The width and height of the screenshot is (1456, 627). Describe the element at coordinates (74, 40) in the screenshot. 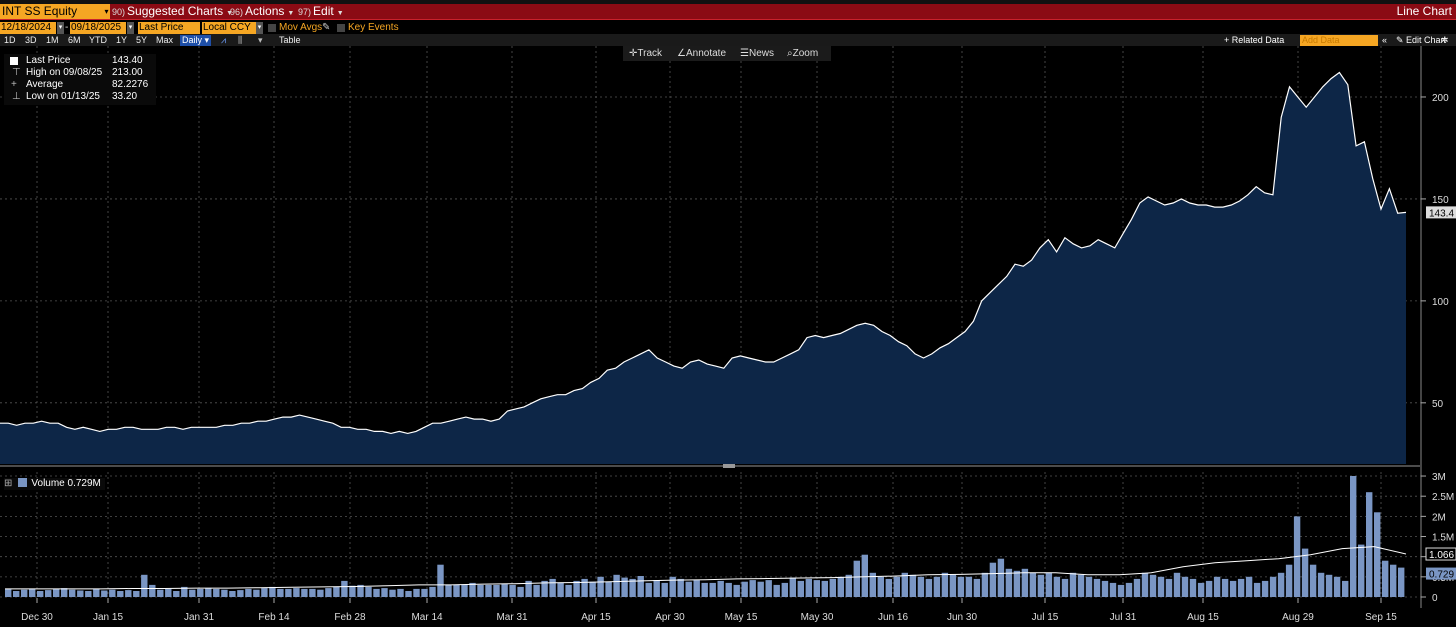

I see `range-6m: 6M` at that location.